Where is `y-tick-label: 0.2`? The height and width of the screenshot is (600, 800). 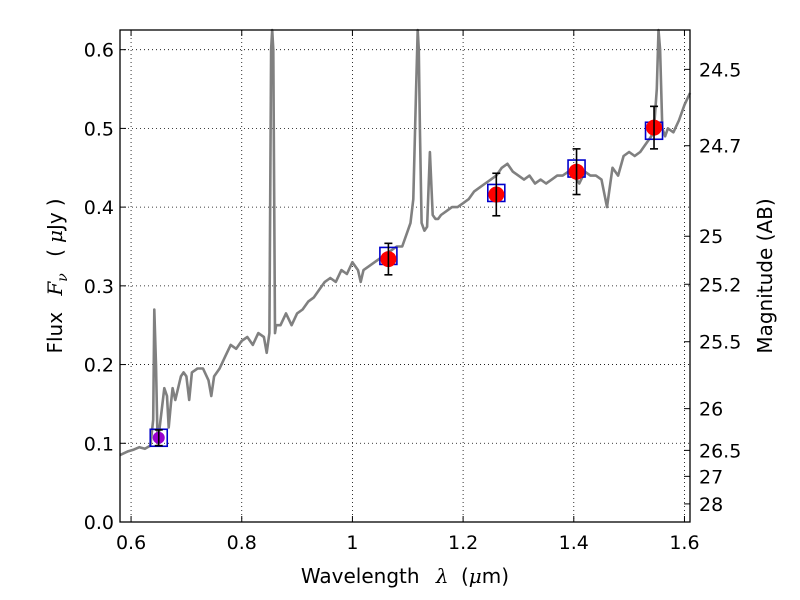 y-tick-label: 0.2 is located at coordinates (99, 366).